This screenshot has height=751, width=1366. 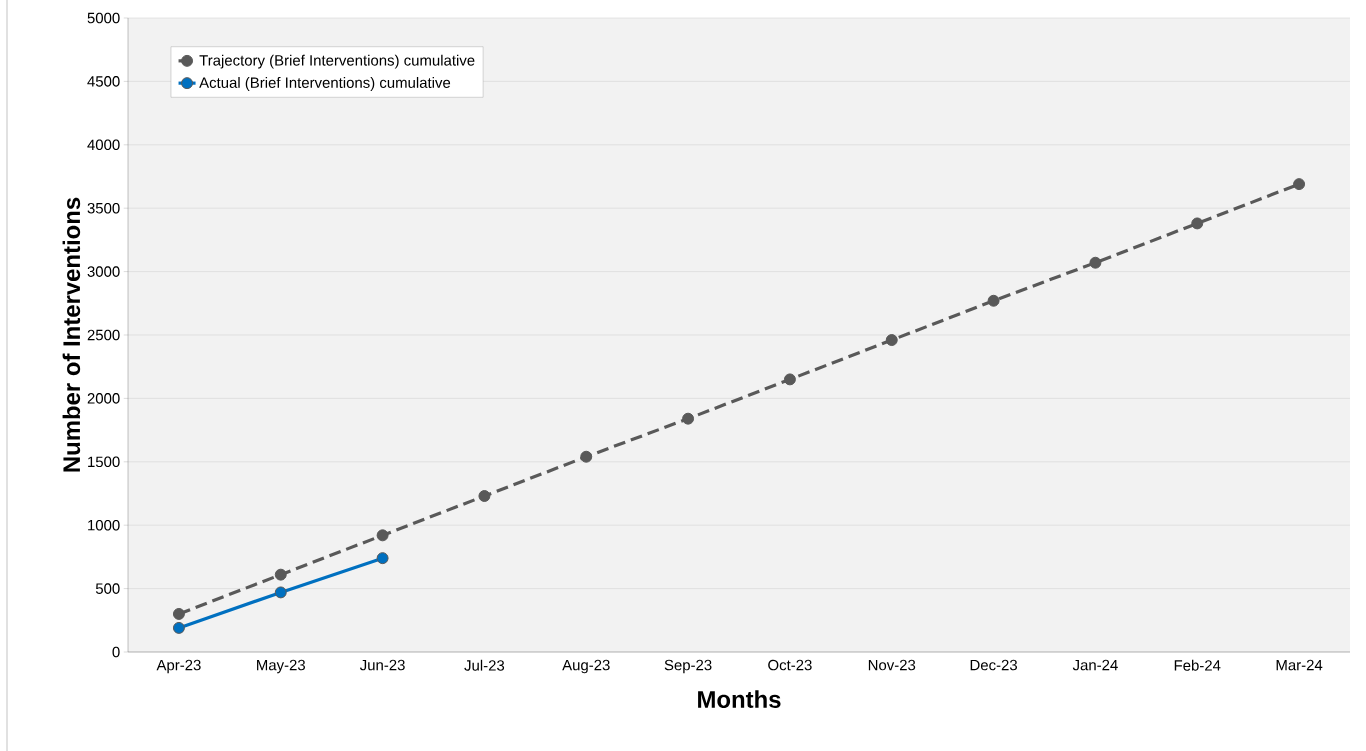 I want to click on y-tick-label: 0, so click(x=116, y=652).